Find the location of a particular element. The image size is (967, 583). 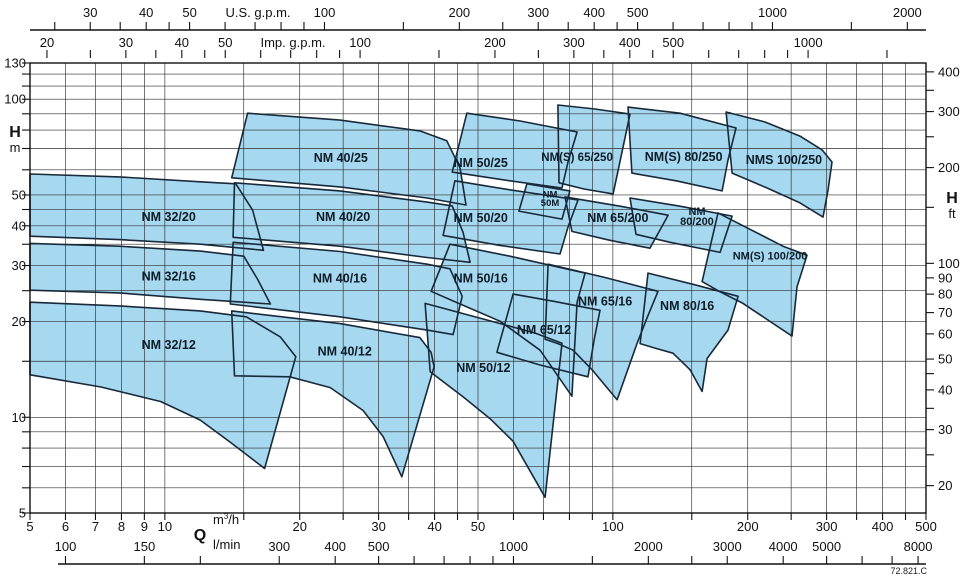

svg-text: 70 is located at coordinates (945, 312).